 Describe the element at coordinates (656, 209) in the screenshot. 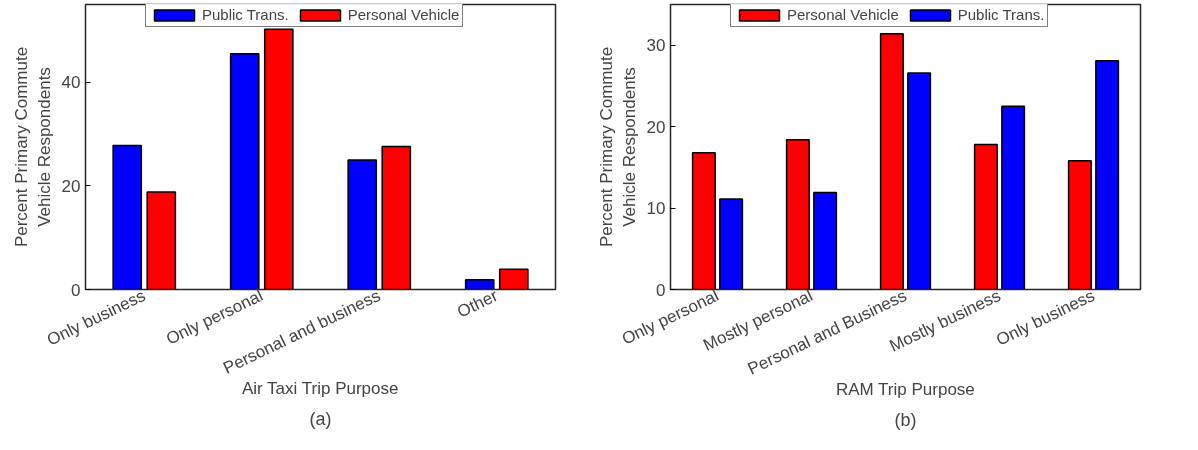

I see `y-tick-label: 10` at that location.